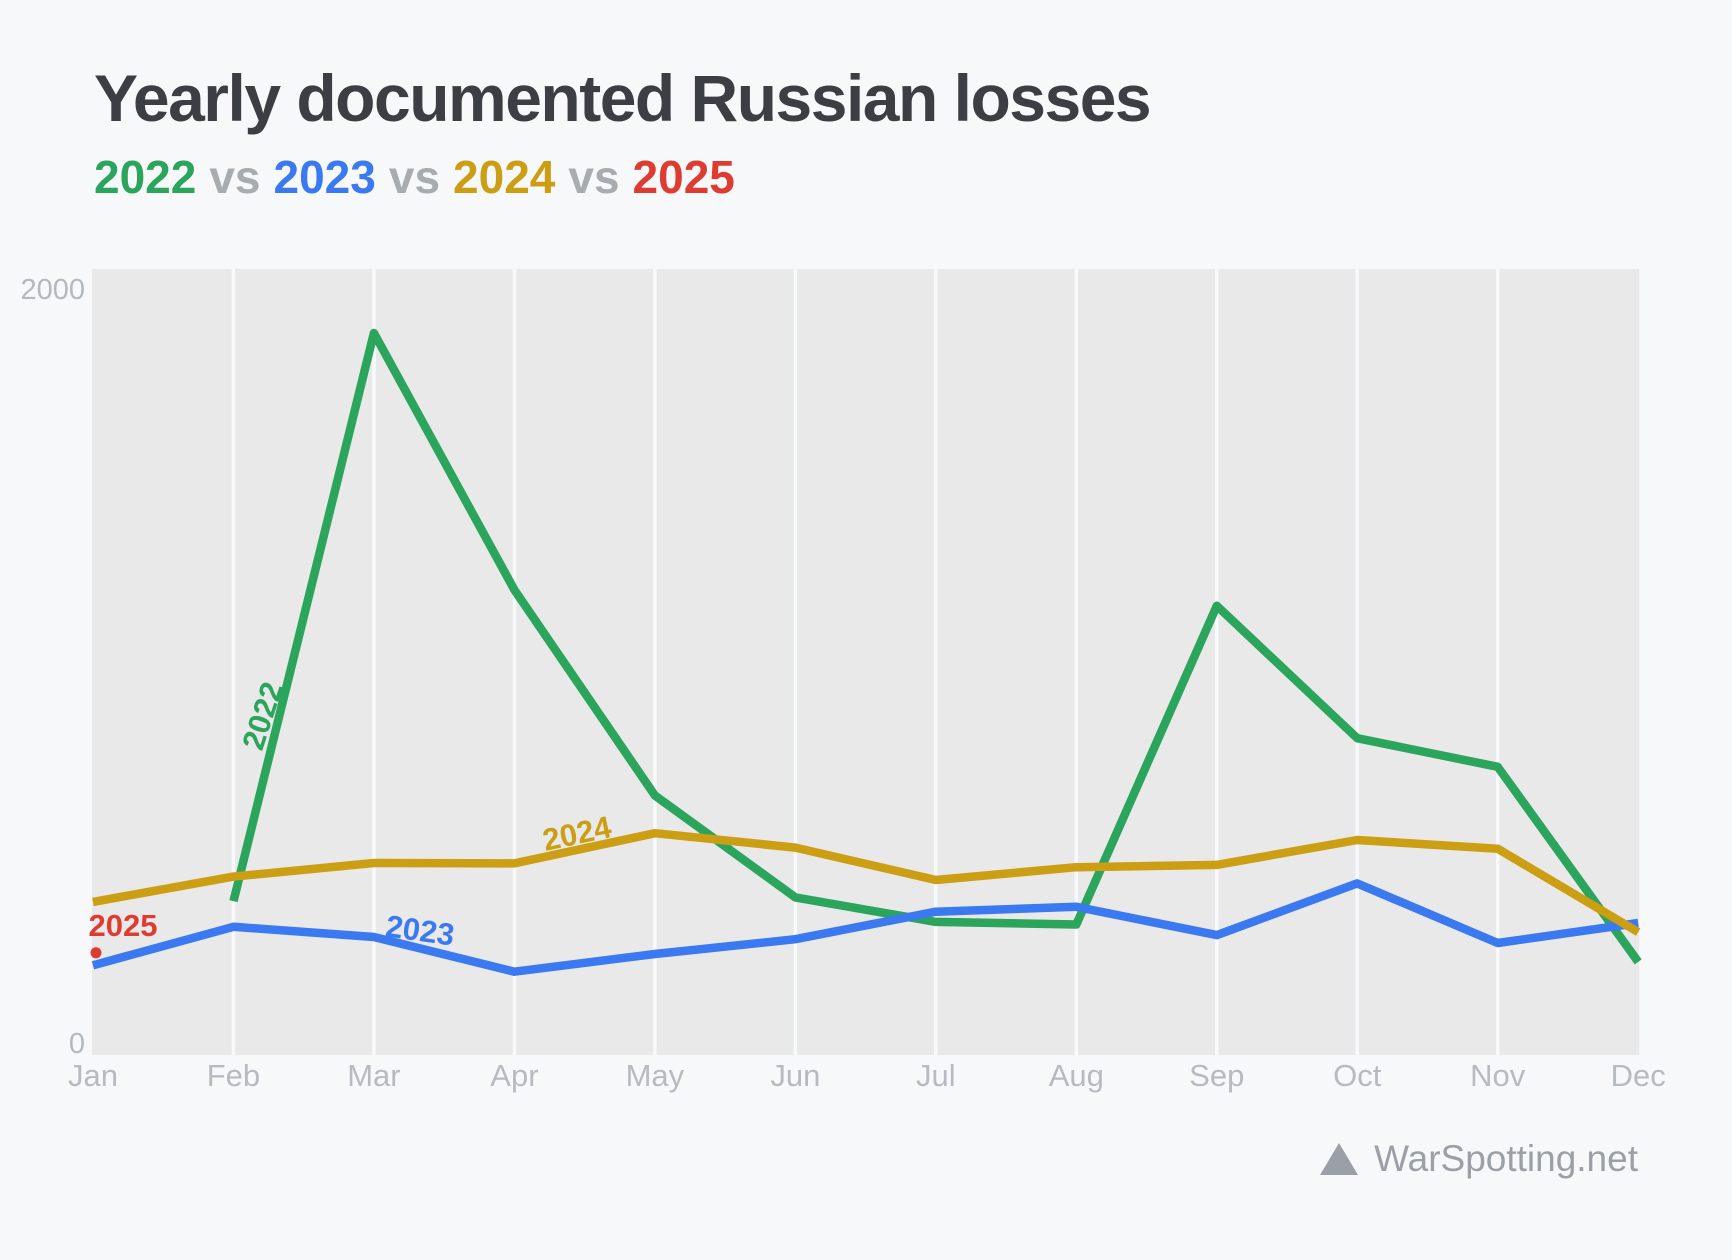 This screenshot has height=1260, width=1732. Describe the element at coordinates (935, 1075) in the screenshot. I see `x-axis-label-jul: Jul` at that location.